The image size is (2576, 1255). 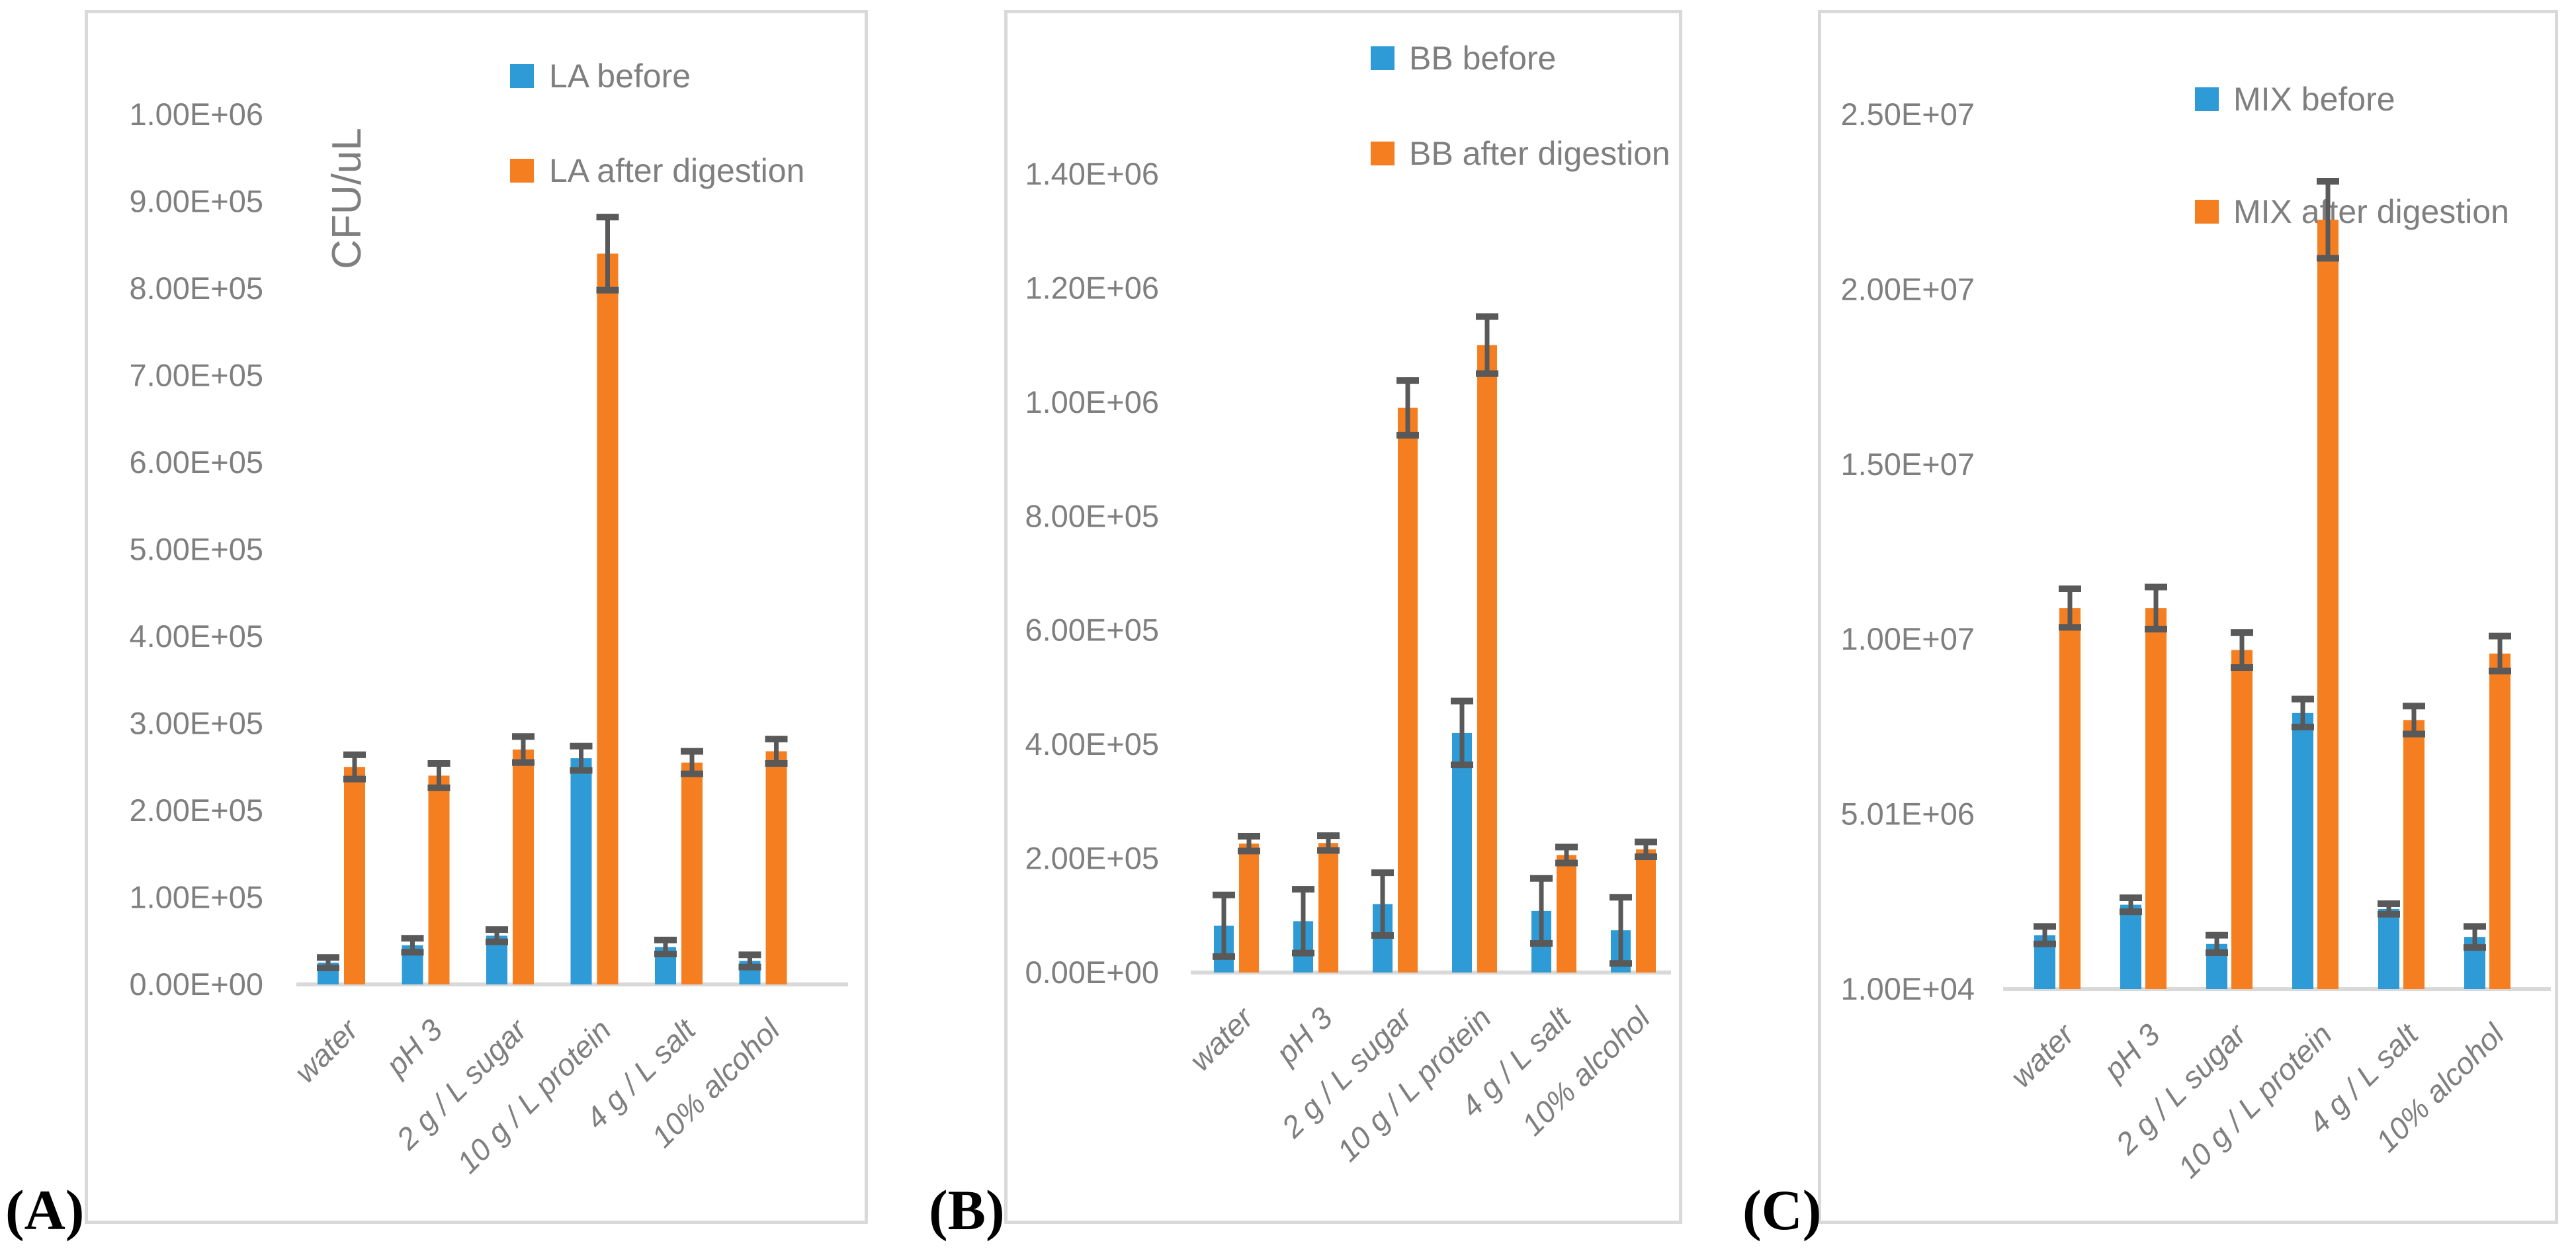 I want to click on bar-mix-after-digestion-water, so click(x=2070, y=799).